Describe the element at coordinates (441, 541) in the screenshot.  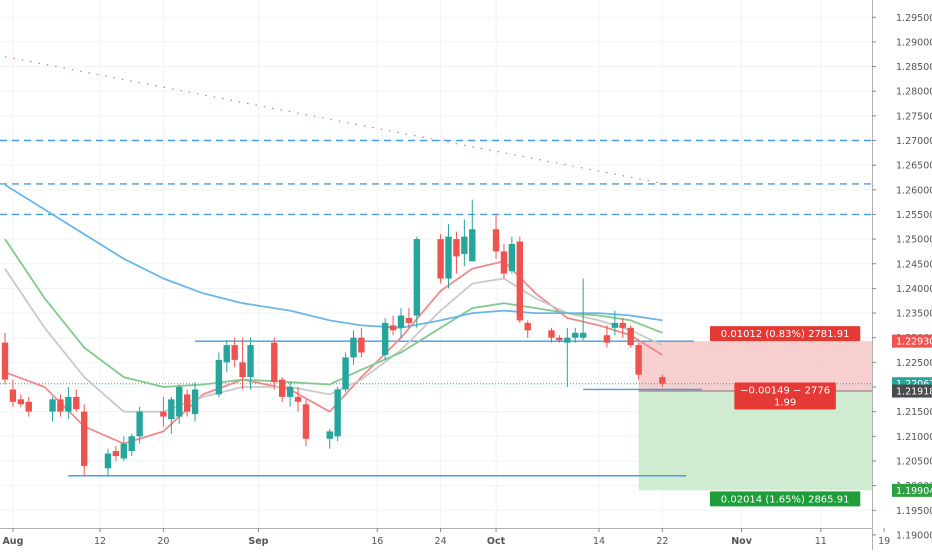
I see `time-tick-label: 24` at that location.